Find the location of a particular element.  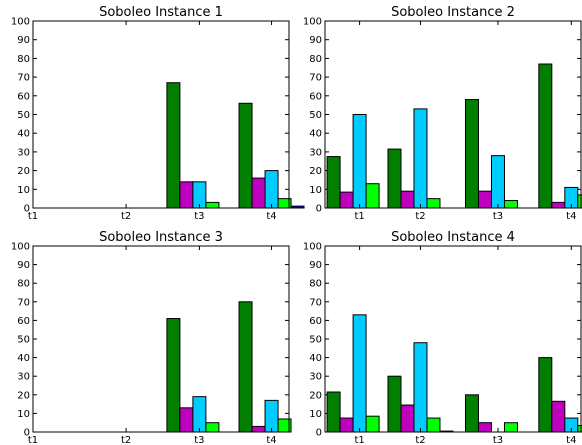

chart-title: Soboleo Instance 3 is located at coordinates (161, 237).